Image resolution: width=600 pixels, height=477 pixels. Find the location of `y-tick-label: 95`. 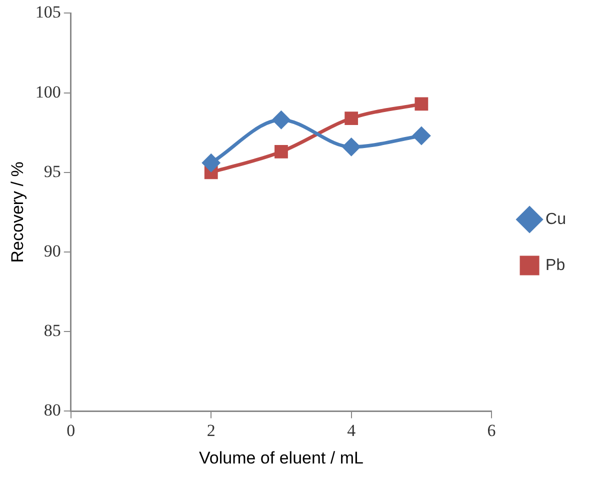

y-tick-label: 95 is located at coordinates (52, 171).